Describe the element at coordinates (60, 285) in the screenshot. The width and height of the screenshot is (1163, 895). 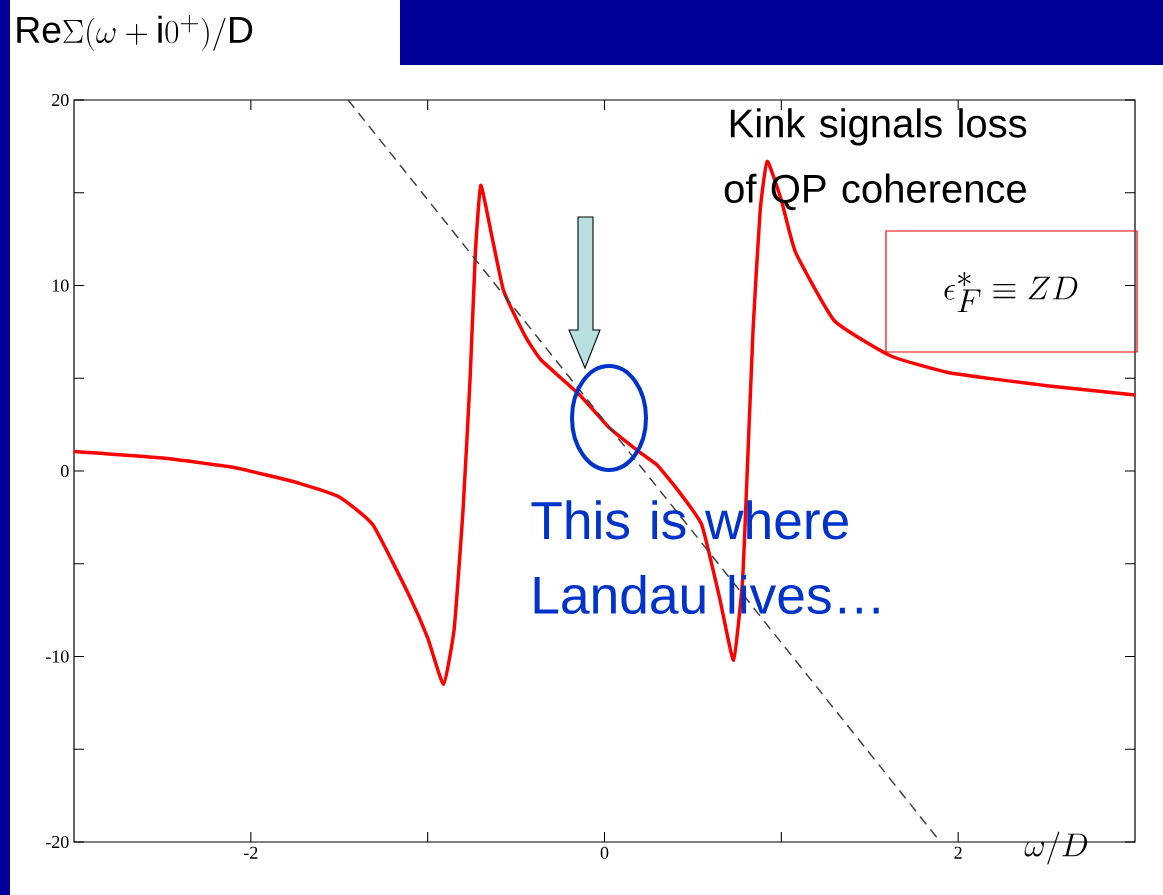
I see `y-tick-label: 10` at that location.